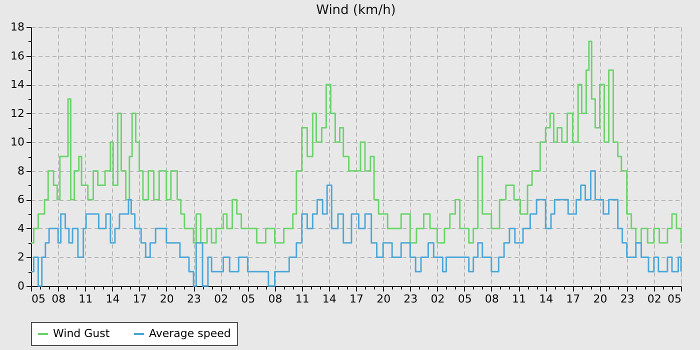 The width and height of the screenshot is (700, 350). I want to click on y-tick-label: 14, so click(17, 85).